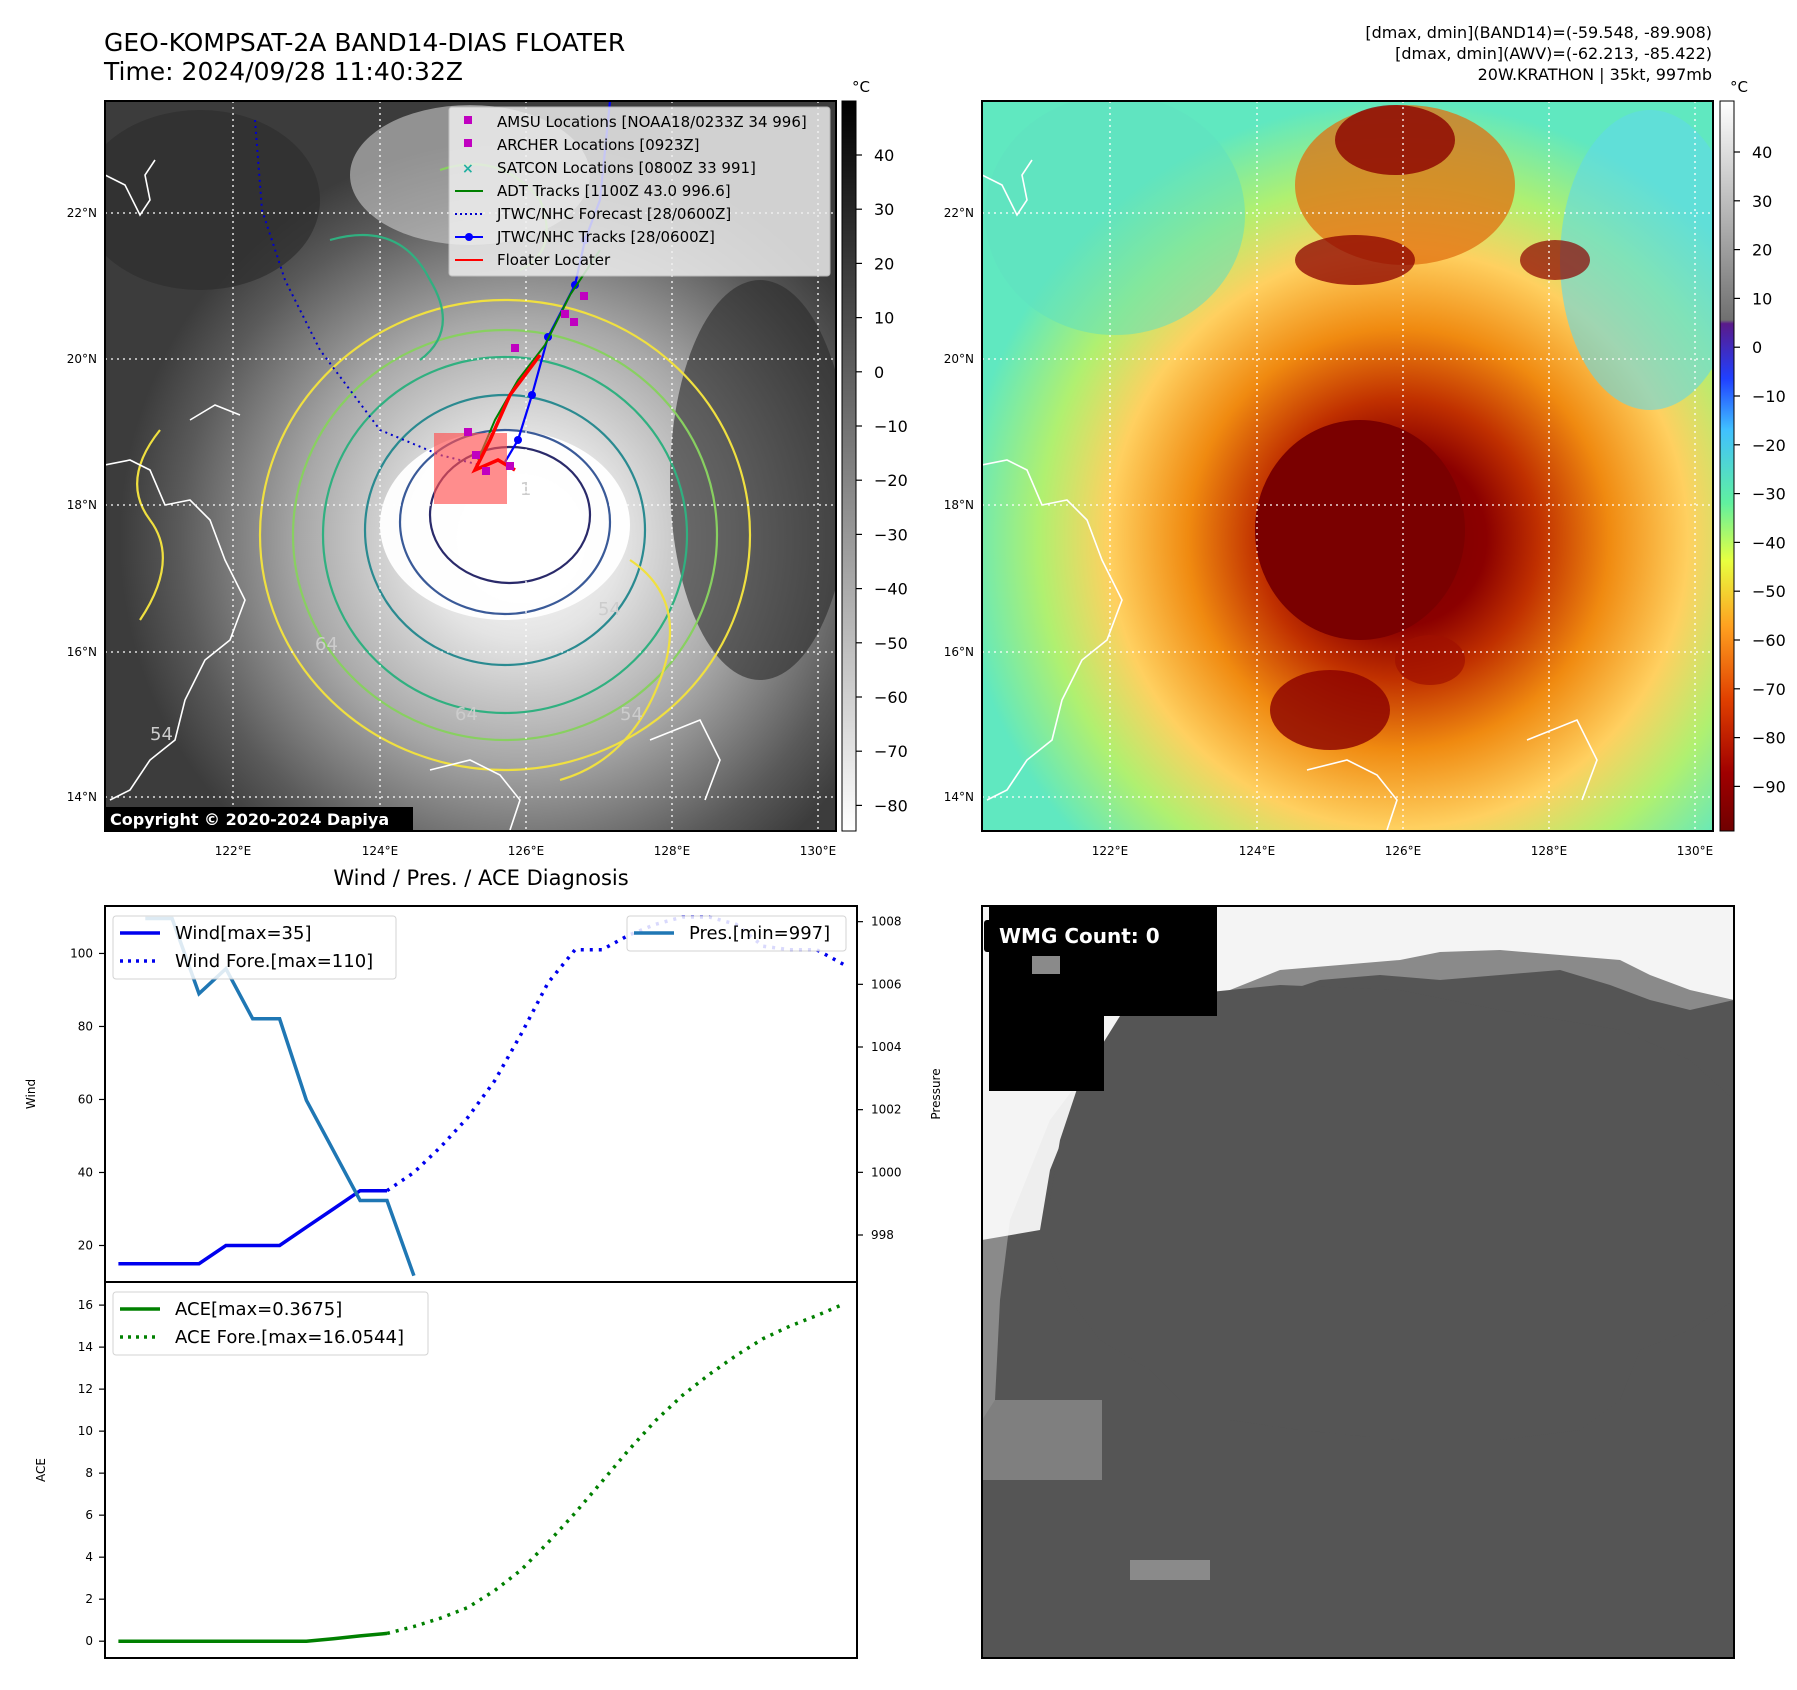  I want to click on wind-ytick-label: 80, so click(85, 1026).